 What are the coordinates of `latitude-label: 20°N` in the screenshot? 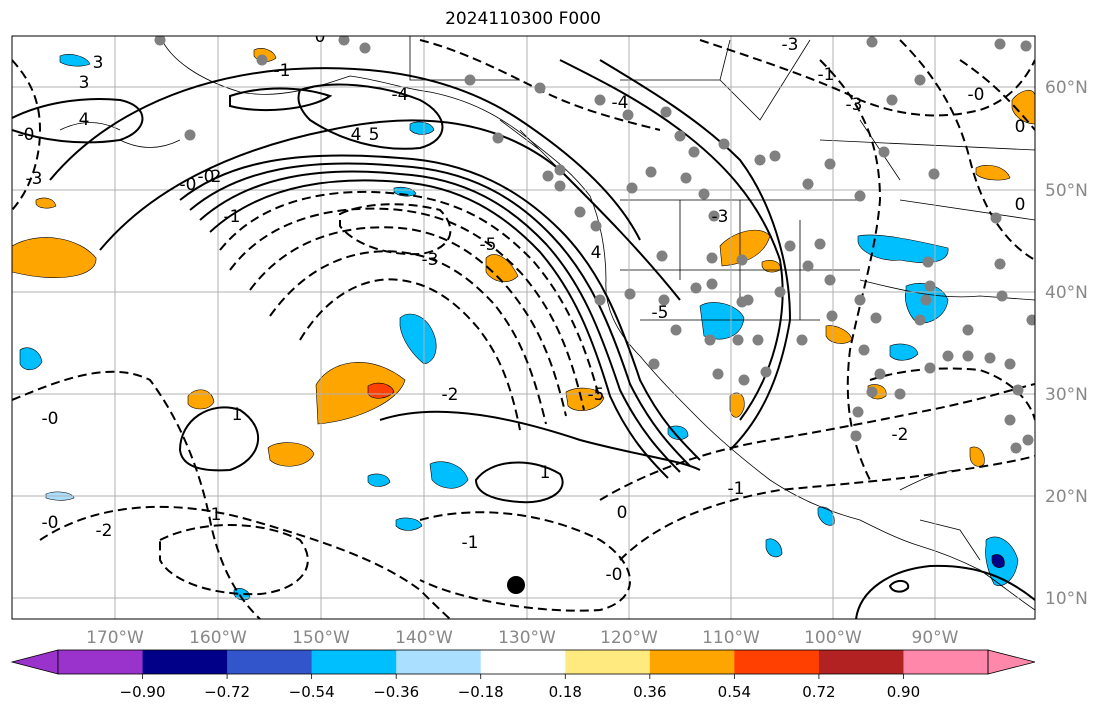 It's located at (1066, 497).